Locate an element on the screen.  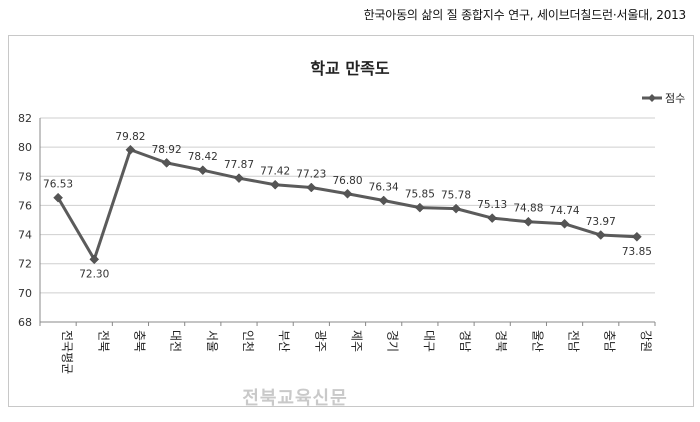
legend: 점수 is located at coordinates (663, 98).